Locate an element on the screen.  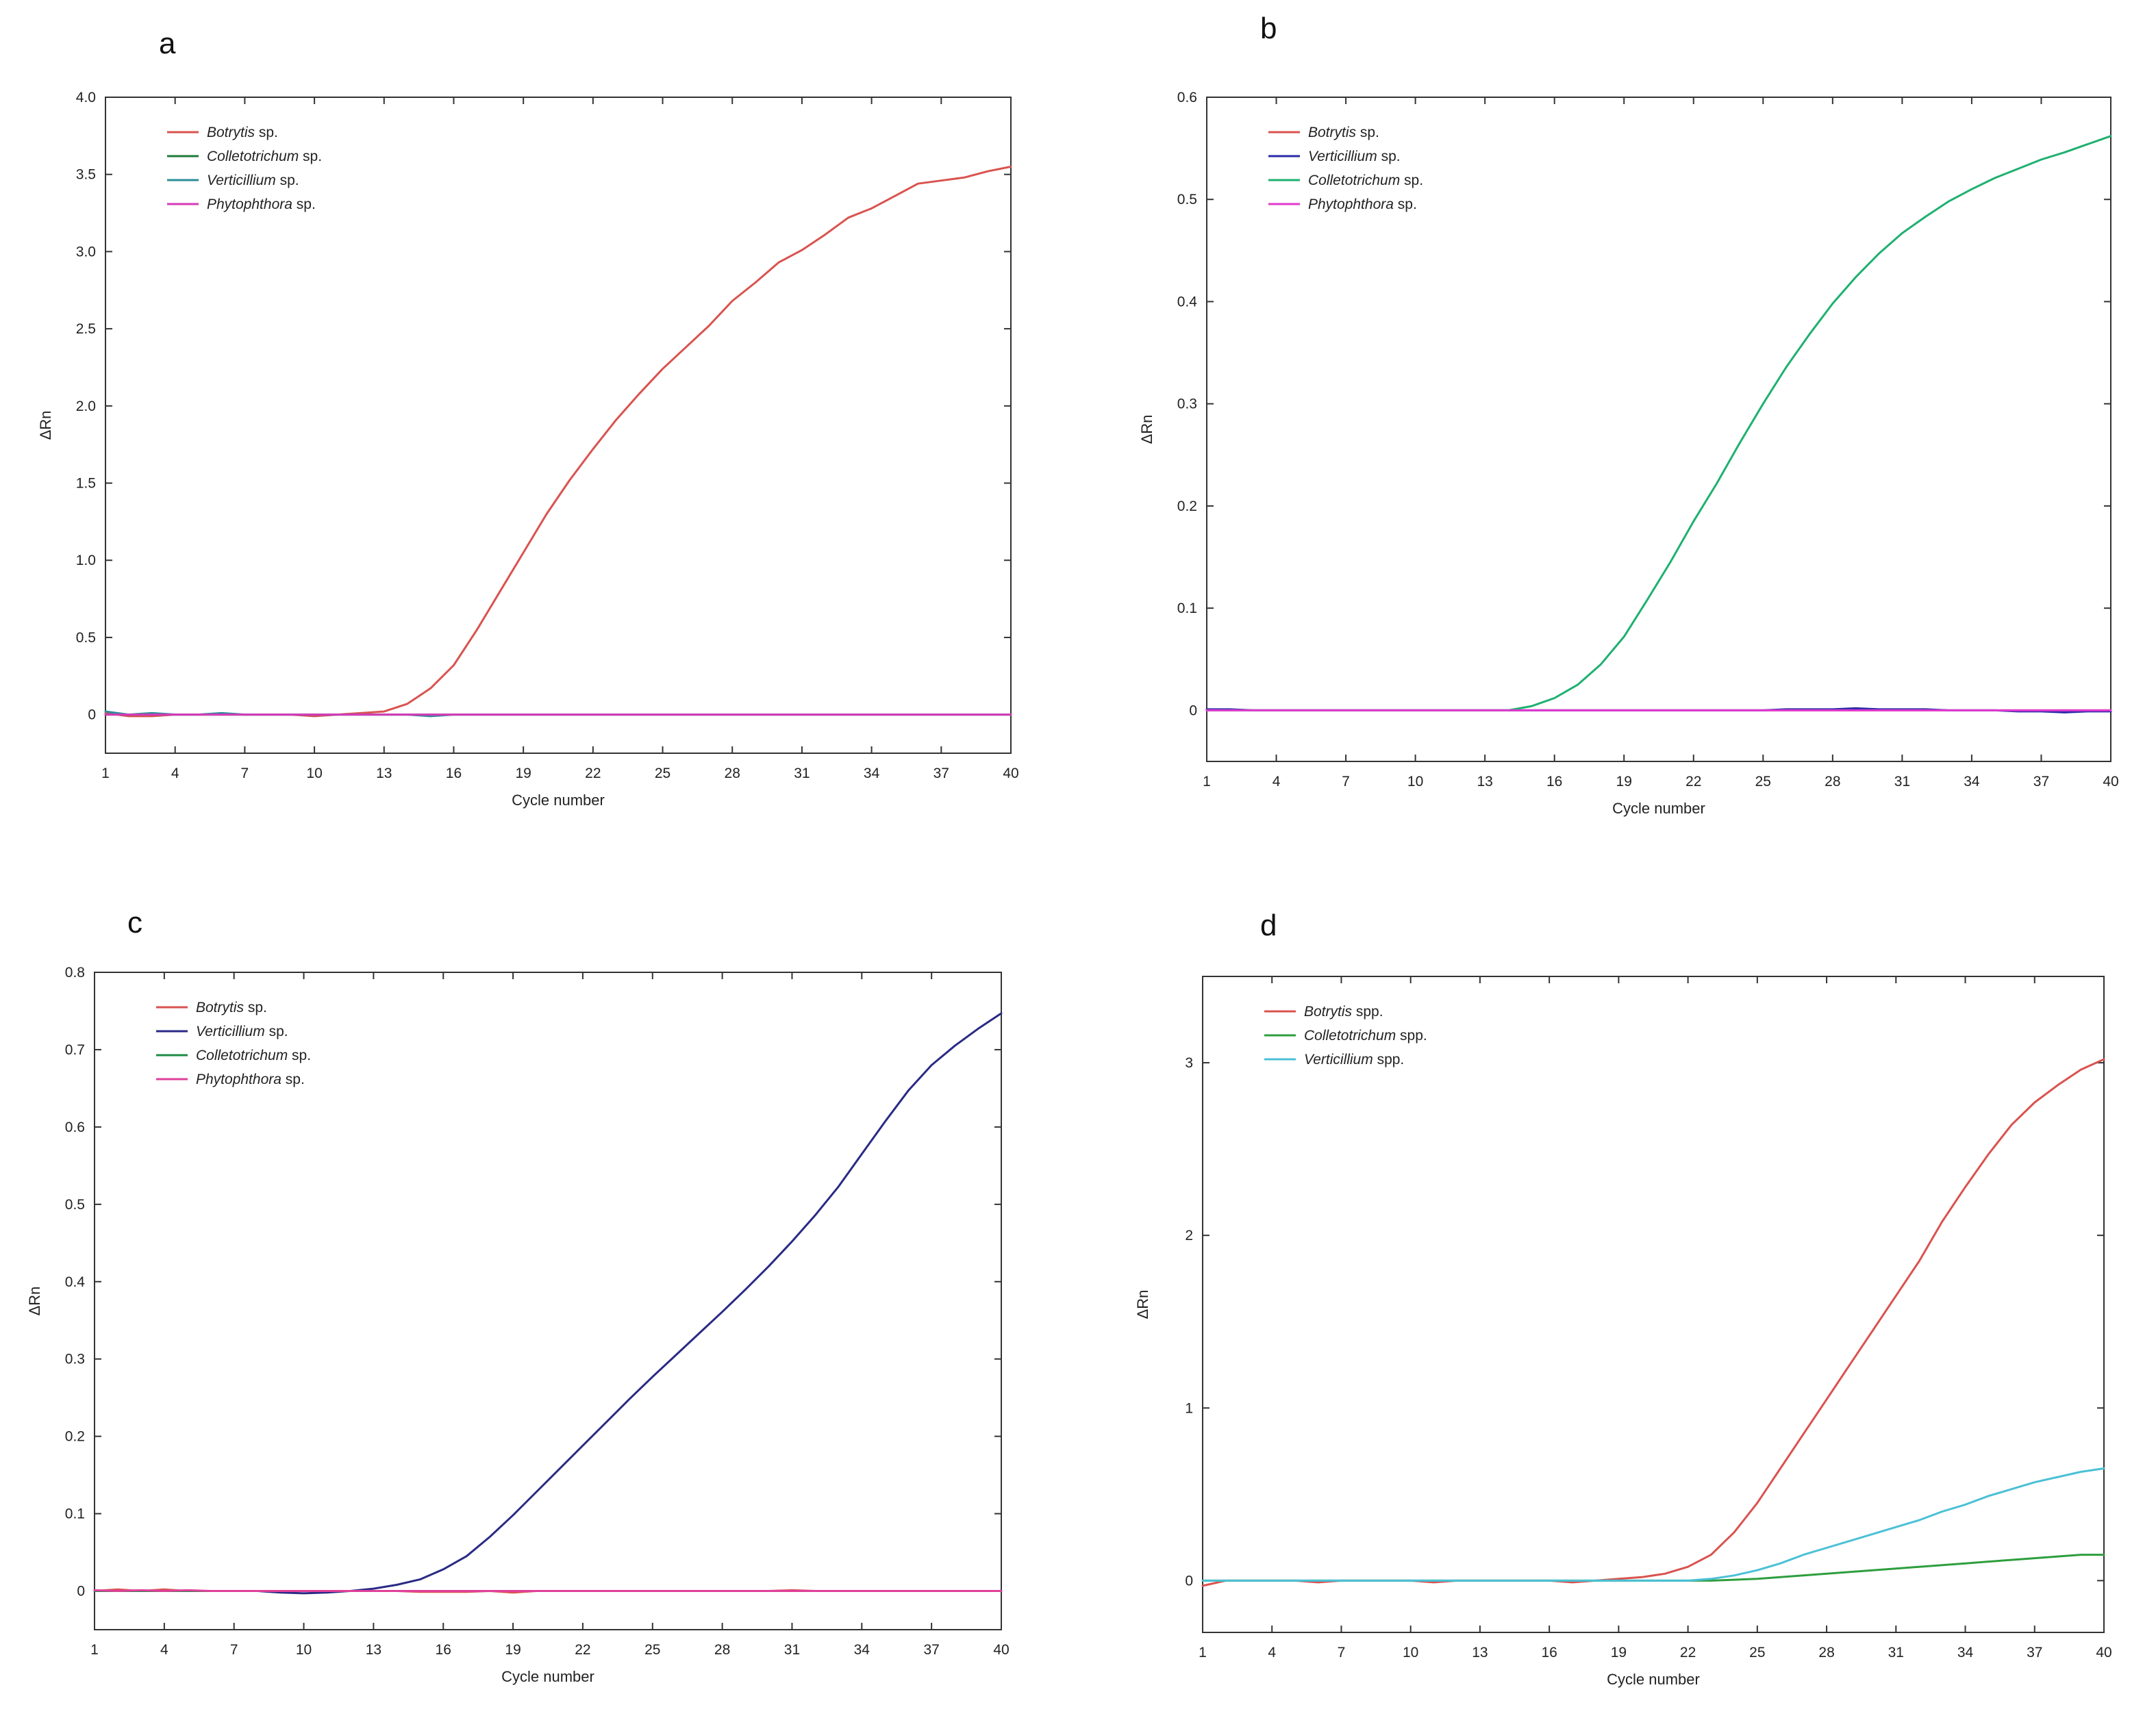
legend-entry: Botrytis spp. is located at coordinates (1343, 1012).